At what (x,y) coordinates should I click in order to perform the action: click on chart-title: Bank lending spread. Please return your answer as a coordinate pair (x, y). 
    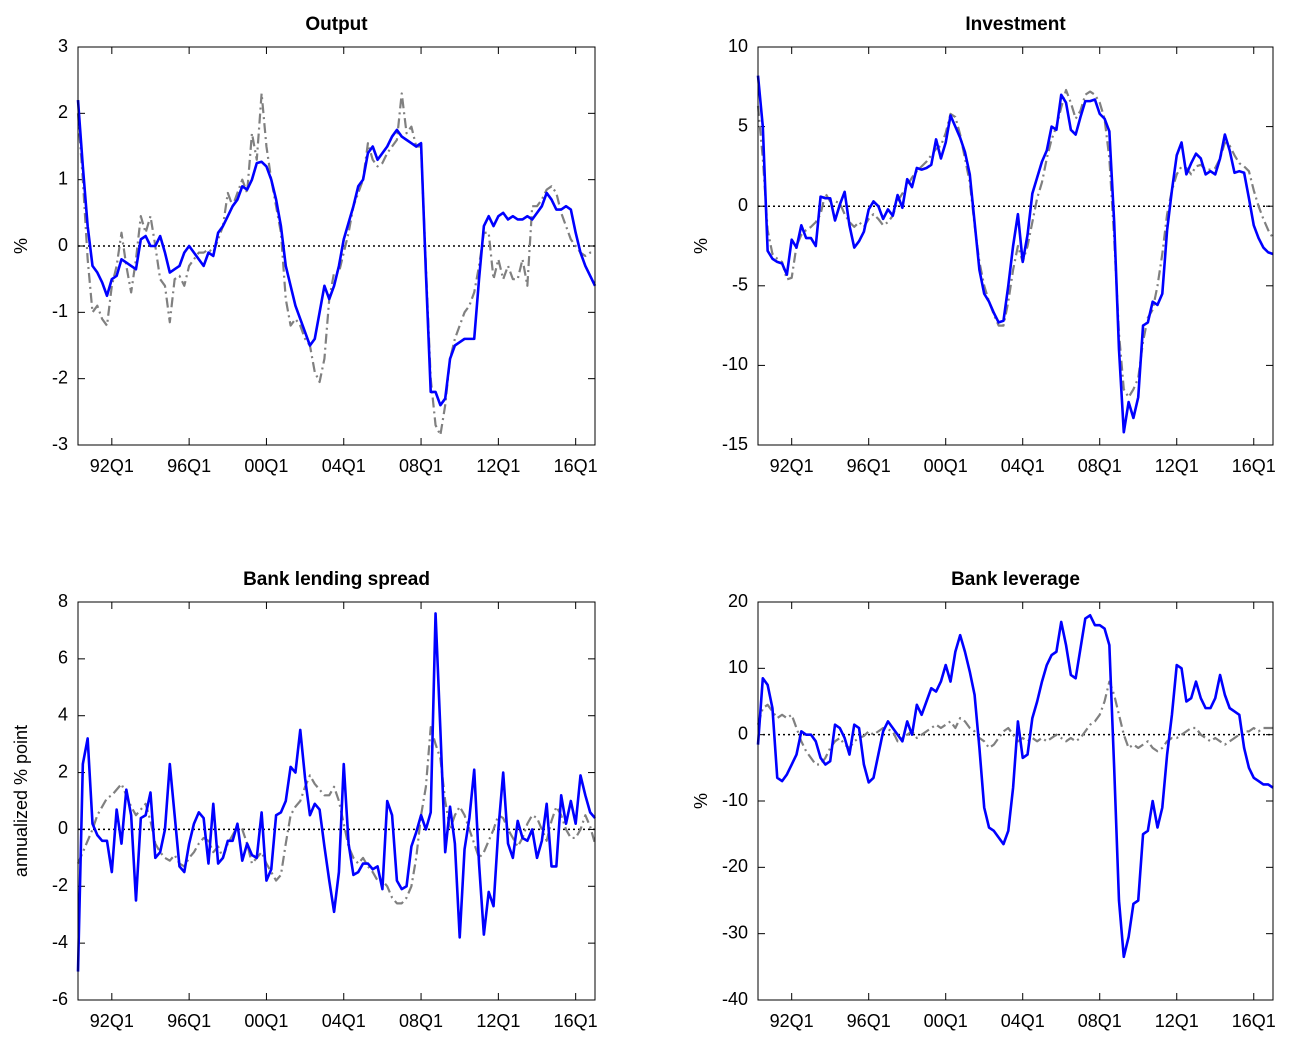
    Looking at the image, I should click on (336, 579).